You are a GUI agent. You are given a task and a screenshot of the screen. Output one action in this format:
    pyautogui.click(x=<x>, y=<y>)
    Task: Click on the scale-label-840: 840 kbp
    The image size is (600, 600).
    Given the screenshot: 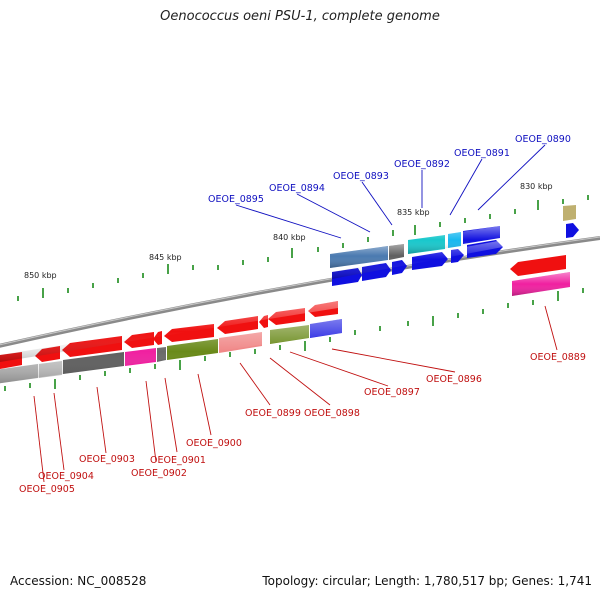 What is the action you would take?
    pyautogui.click(x=289, y=237)
    